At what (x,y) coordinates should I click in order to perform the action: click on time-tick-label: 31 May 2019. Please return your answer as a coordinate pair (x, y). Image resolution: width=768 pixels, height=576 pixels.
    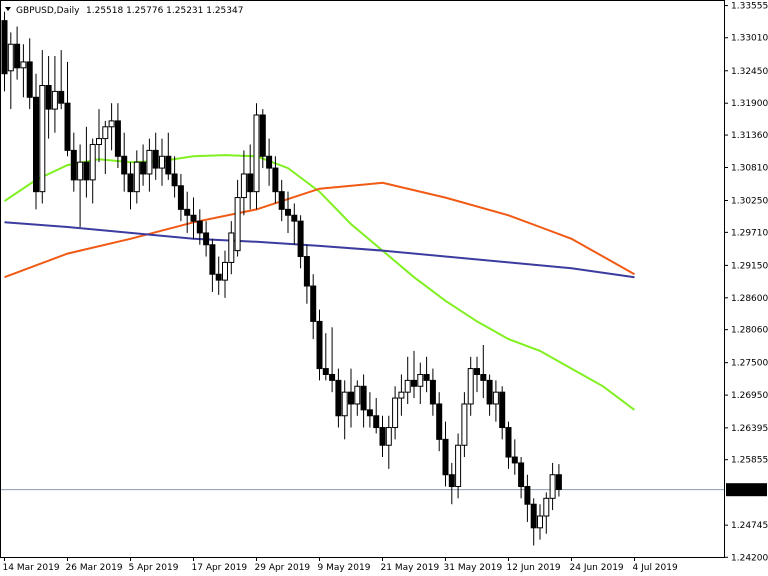
    Looking at the image, I should click on (473, 568).